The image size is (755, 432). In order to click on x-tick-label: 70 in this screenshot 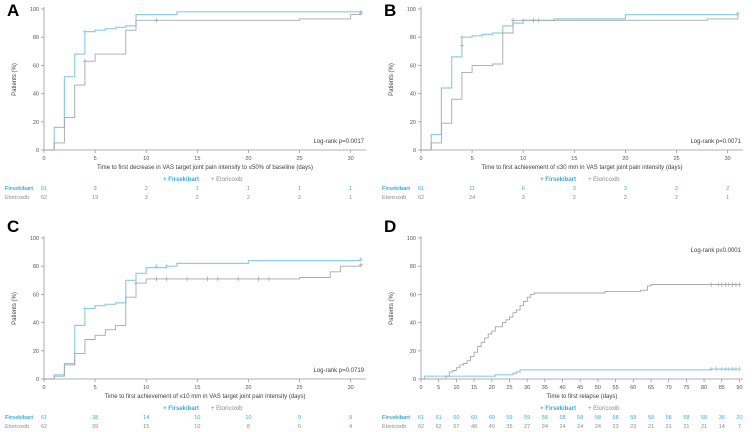, I will do `click(669, 388)`.